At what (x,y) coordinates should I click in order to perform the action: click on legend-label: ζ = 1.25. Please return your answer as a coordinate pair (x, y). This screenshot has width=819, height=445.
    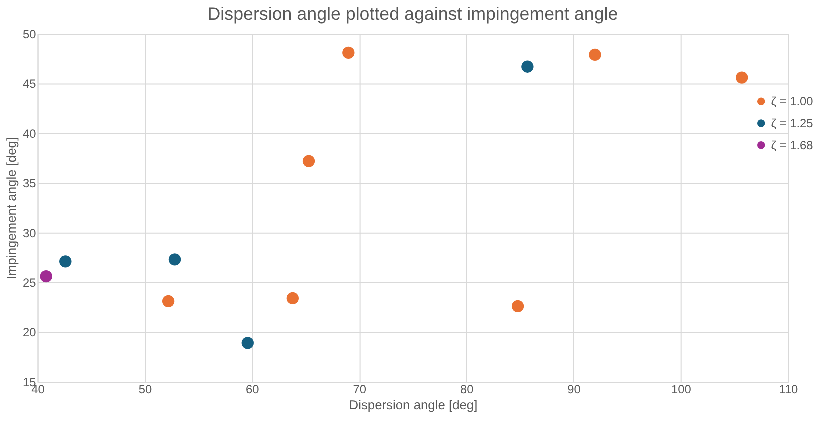
    Looking at the image, I should click on (792, 123).